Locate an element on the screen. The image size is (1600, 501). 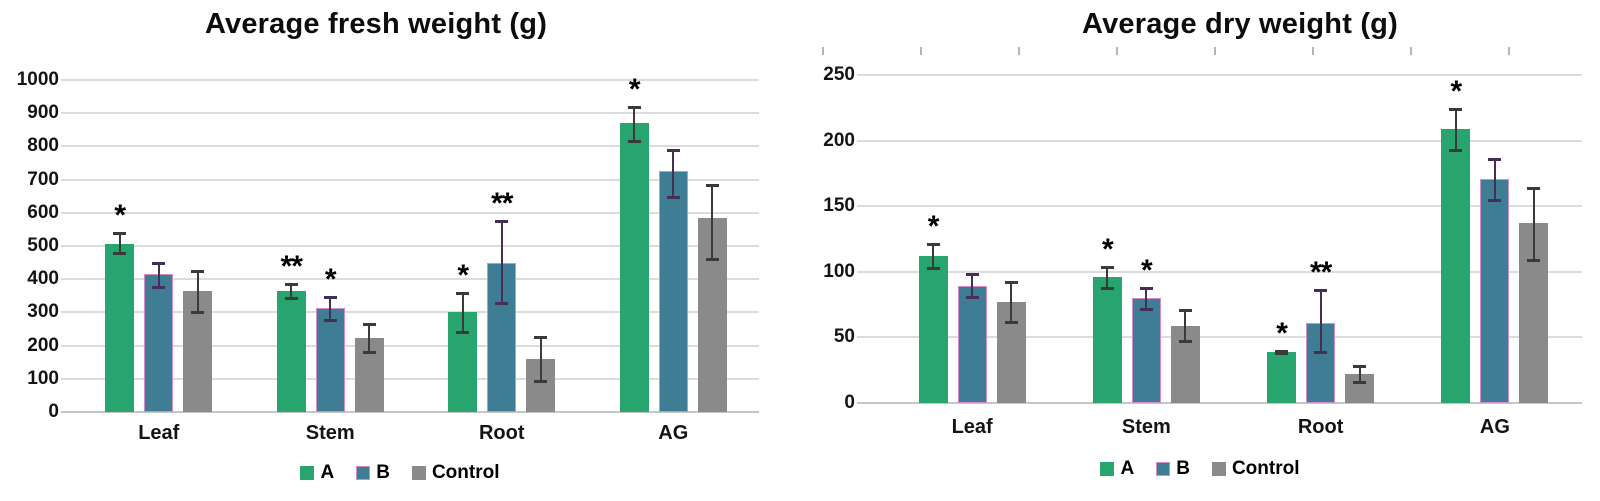
legend-item-control: Control is located at coordinates (455, 473).